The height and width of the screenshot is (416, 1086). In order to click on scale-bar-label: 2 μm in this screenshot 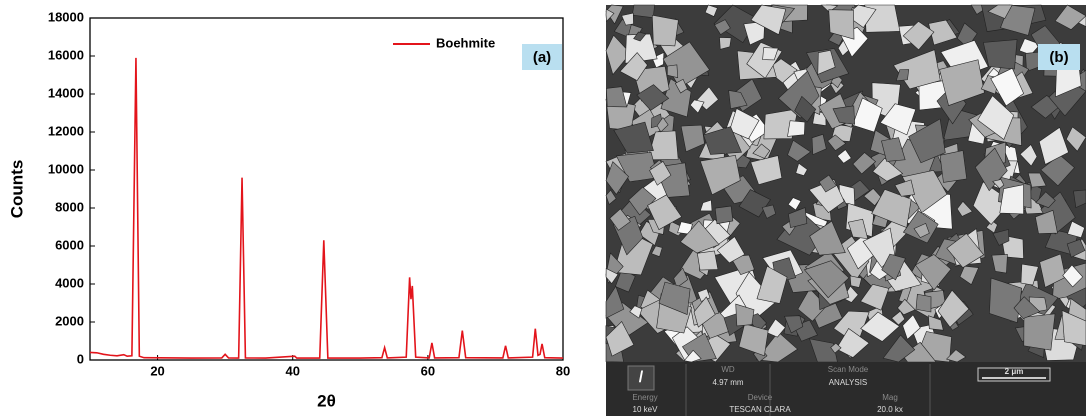, I will do `click(1014, 371)`.